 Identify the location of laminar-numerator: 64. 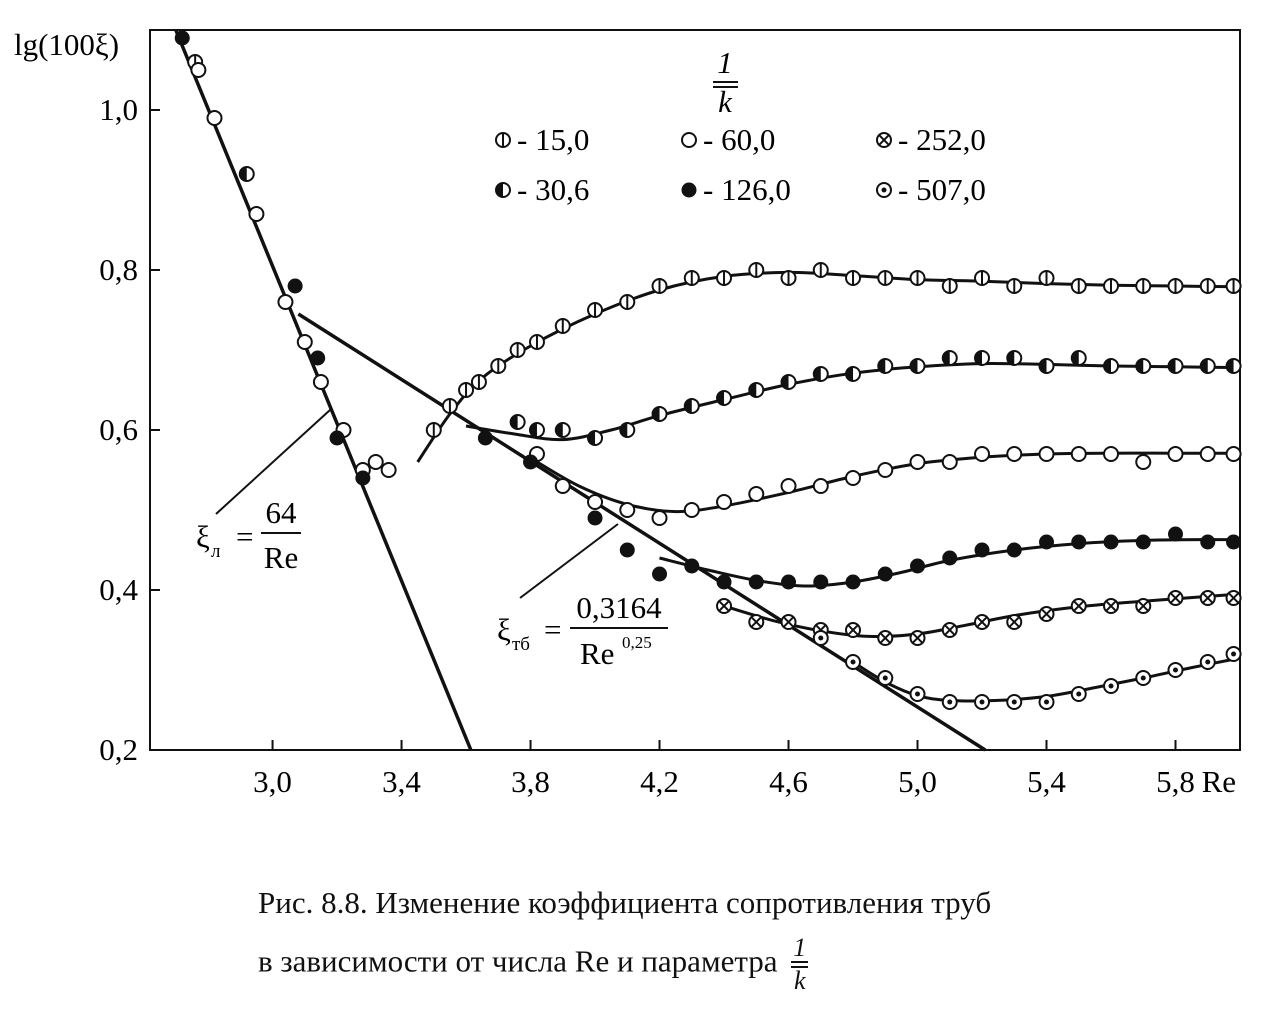
(282, 512).